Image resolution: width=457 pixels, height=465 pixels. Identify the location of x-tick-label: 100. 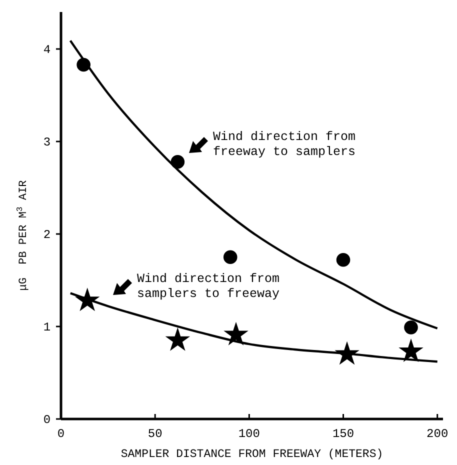
(249, 434).